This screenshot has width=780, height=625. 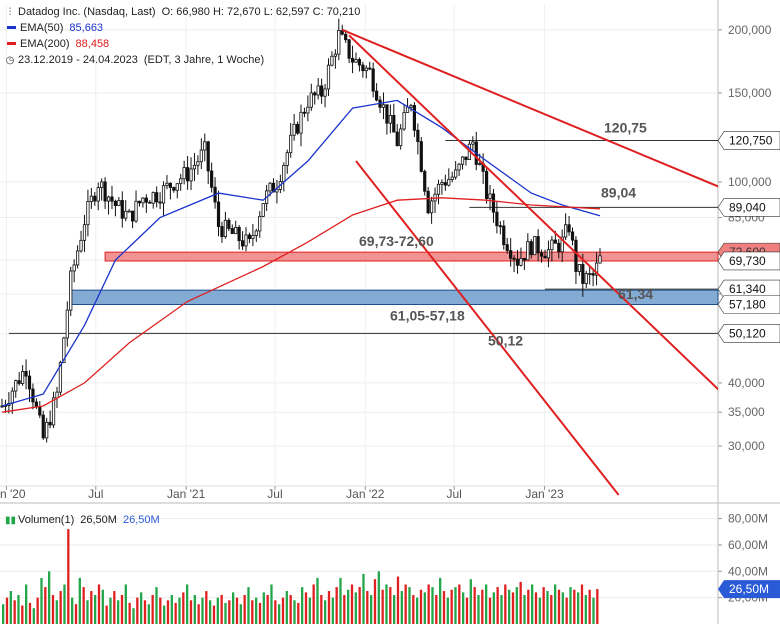 What do you see at coordinates (11, 520) in the screenshot?
I see `volume-bars-icon: ▮▮` at bounding box center [11, 520].